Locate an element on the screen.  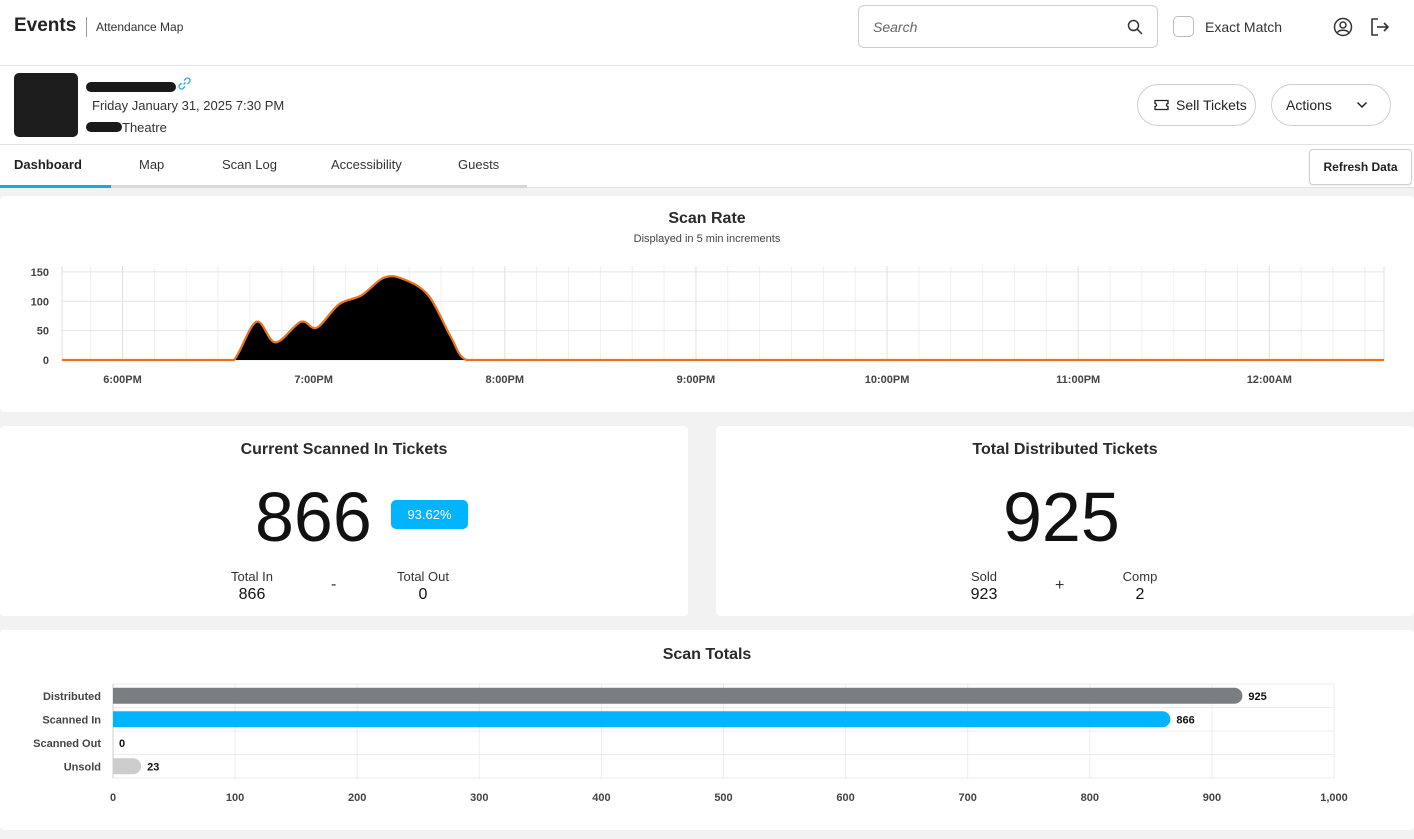
redacted-event-name is located at coordinates (131, 87).